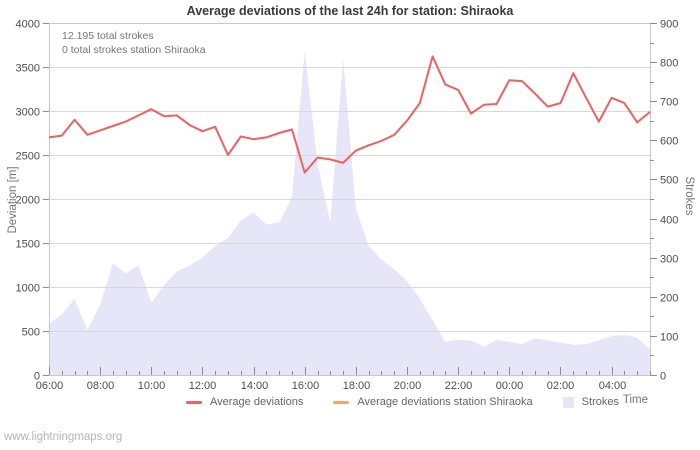 The height and width of the screenshot is (450, 700). What do you see at coordinates (669, 181) in the screenshot?
I see `right-axis-label: 500` at bounding box center [669, 181].